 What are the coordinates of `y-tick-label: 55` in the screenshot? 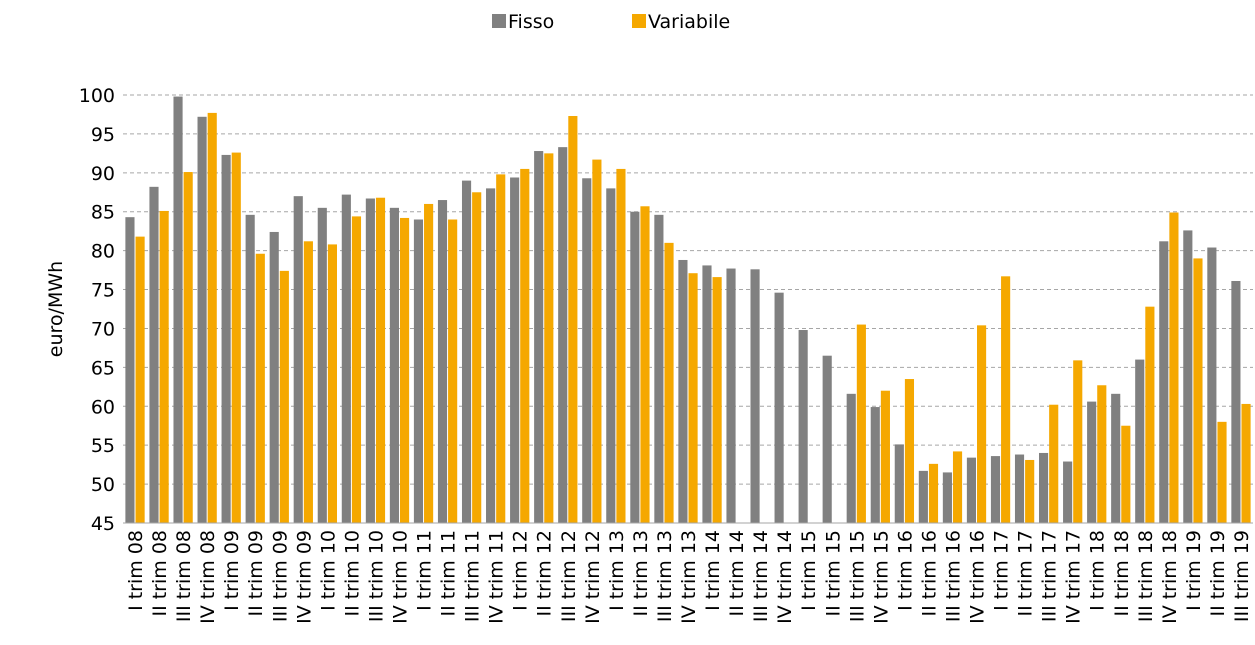 It's located at (103, 446).